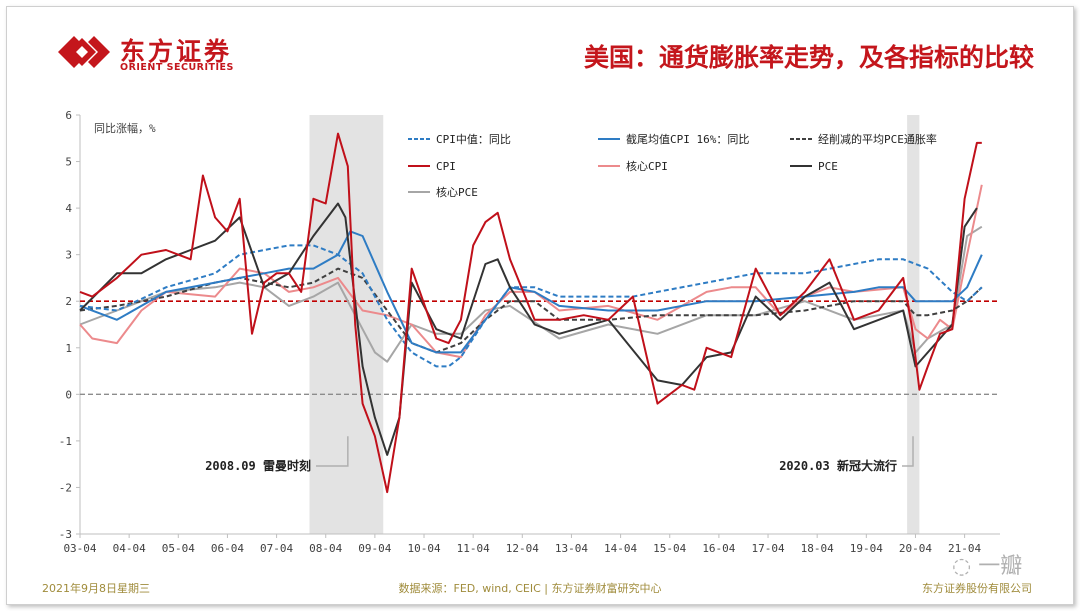 The height and width of the screenshot is (611, 1080). What do you see at coordinates (68, 208) in the screenshot?
I see `y-tick-label: 4` at bounding box center [68, 208].